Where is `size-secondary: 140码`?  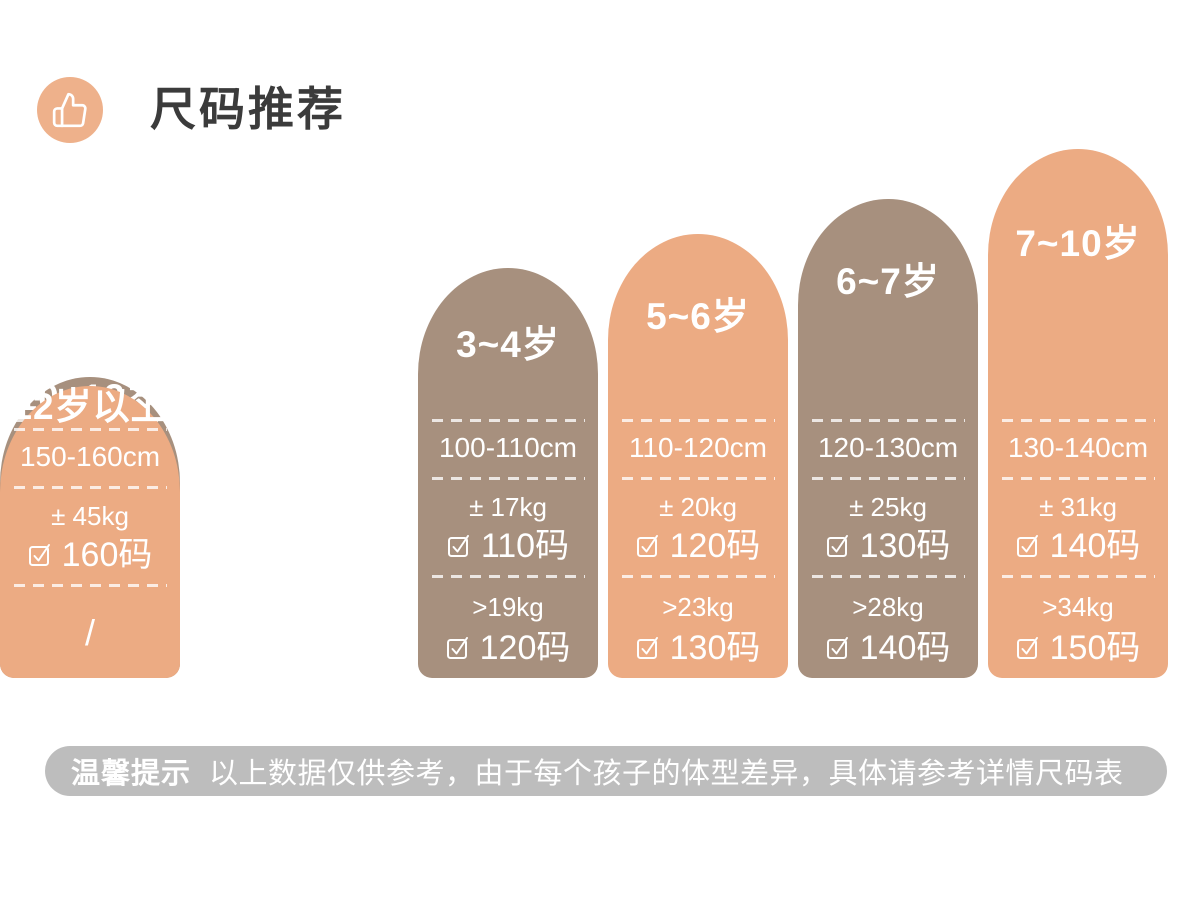
size-secondary: 140码 is located at coordinates (905, 648).